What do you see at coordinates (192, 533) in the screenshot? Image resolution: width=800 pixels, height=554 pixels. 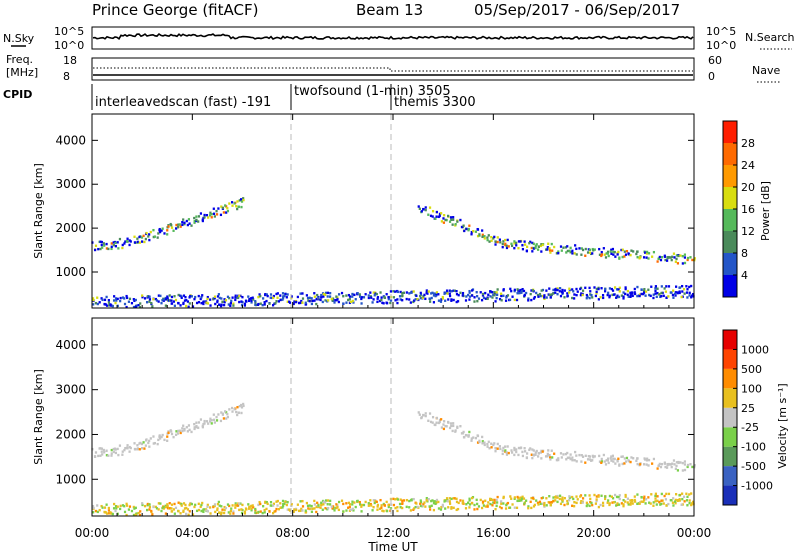 I see `x-tick-label: 04:00` at bounding box center [192, 533].